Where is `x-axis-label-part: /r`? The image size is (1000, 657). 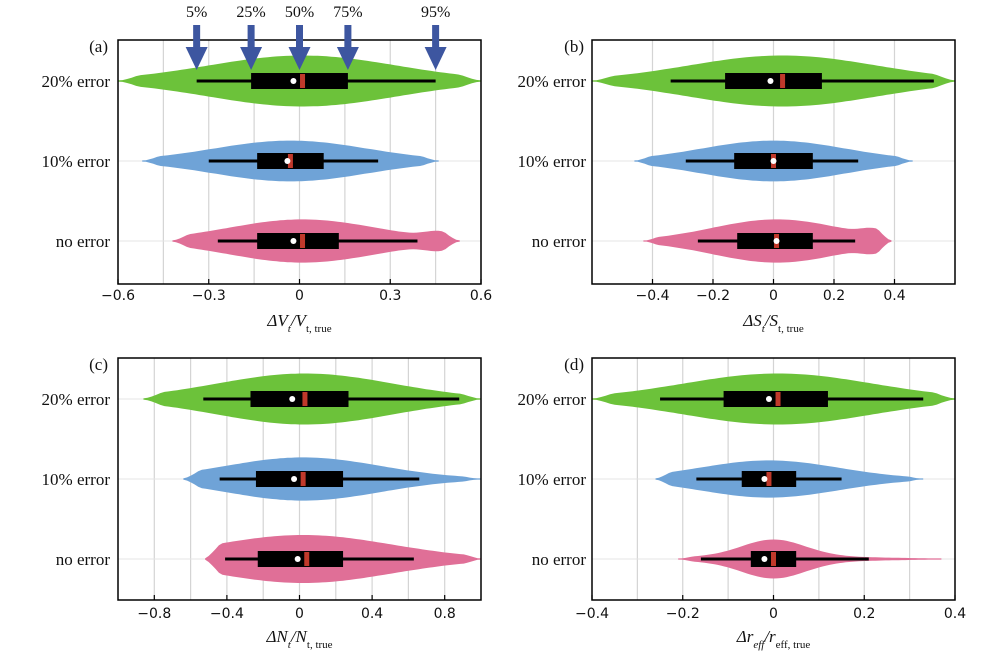 x-axis-label-part: /r is located at coordinates (769, 636).